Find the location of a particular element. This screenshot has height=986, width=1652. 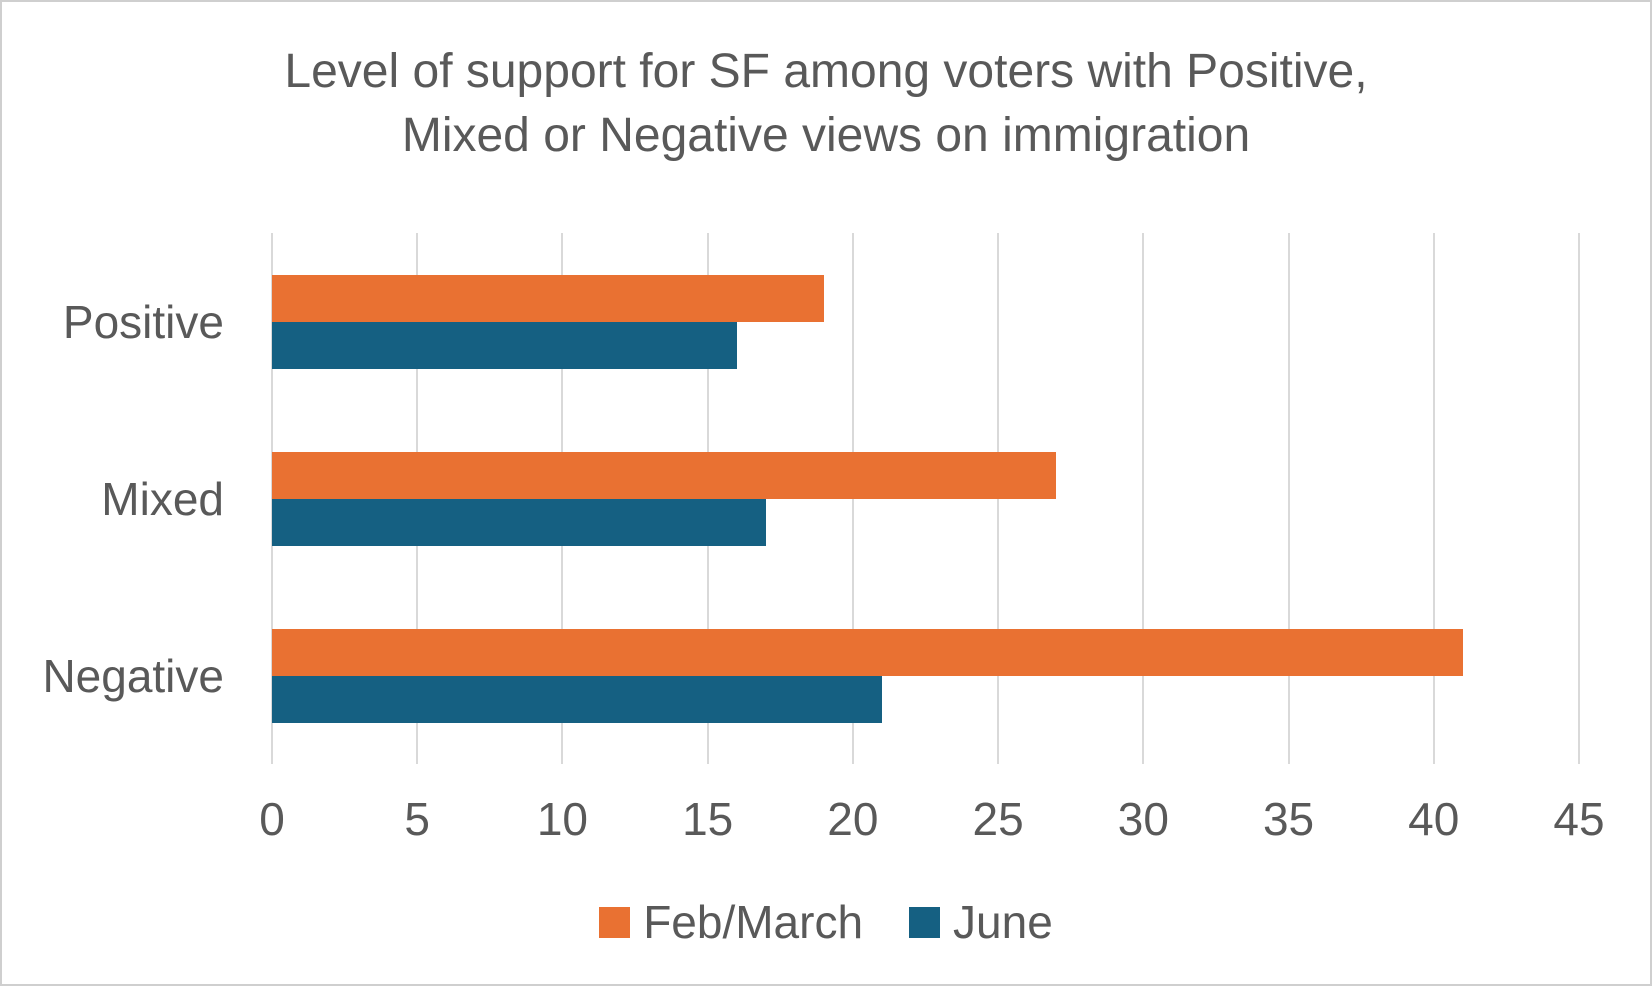

bar-june-positive is located at coordinates (504, 345).